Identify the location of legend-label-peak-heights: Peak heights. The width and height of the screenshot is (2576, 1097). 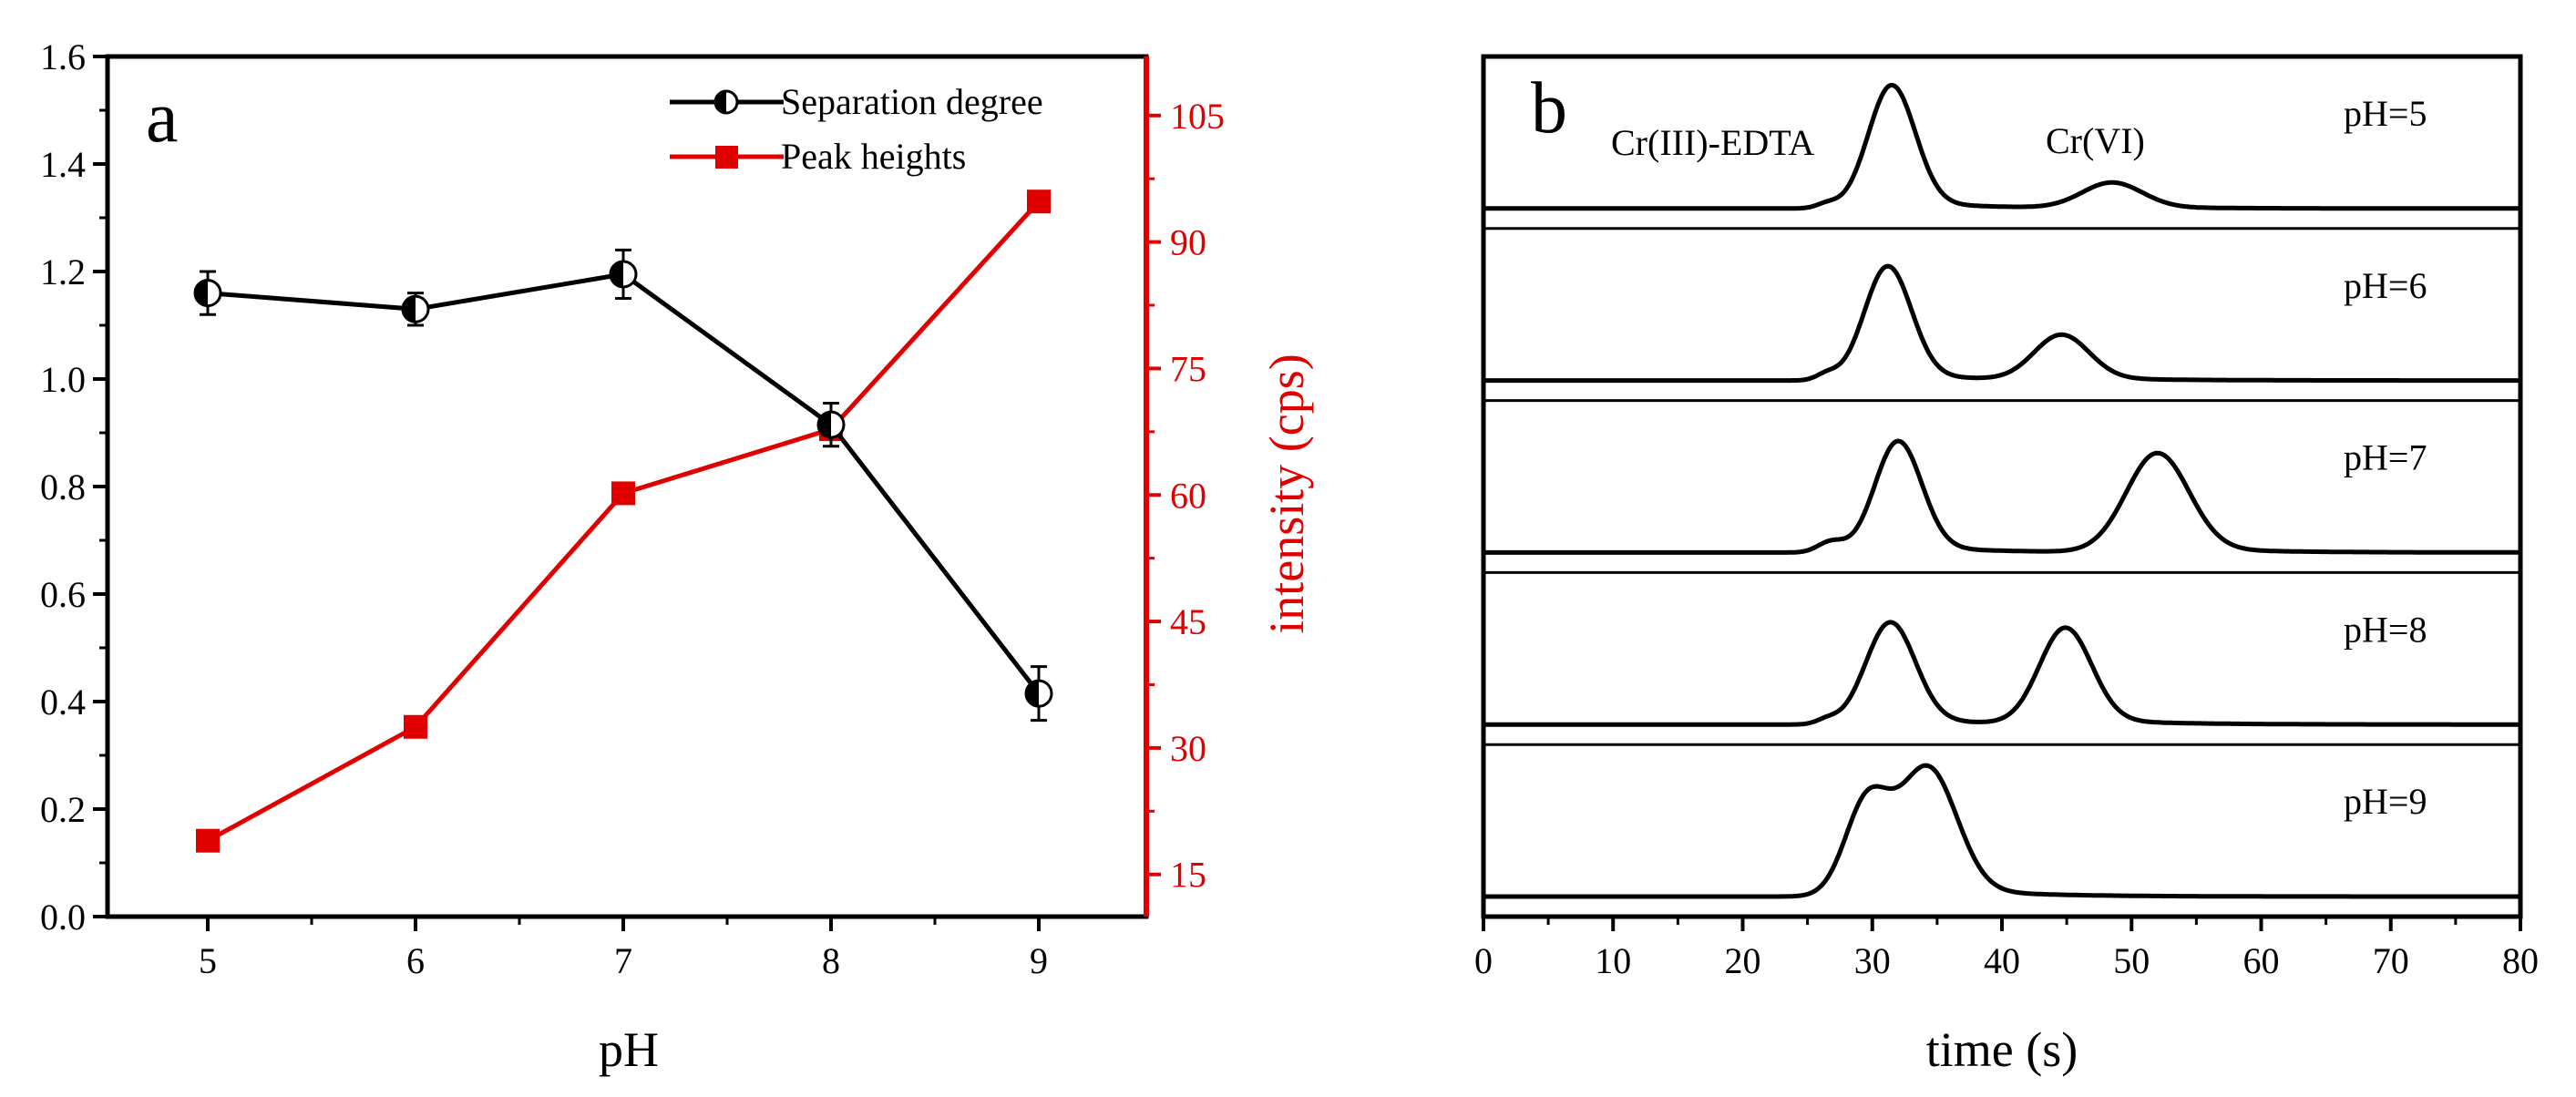
(874, 156).